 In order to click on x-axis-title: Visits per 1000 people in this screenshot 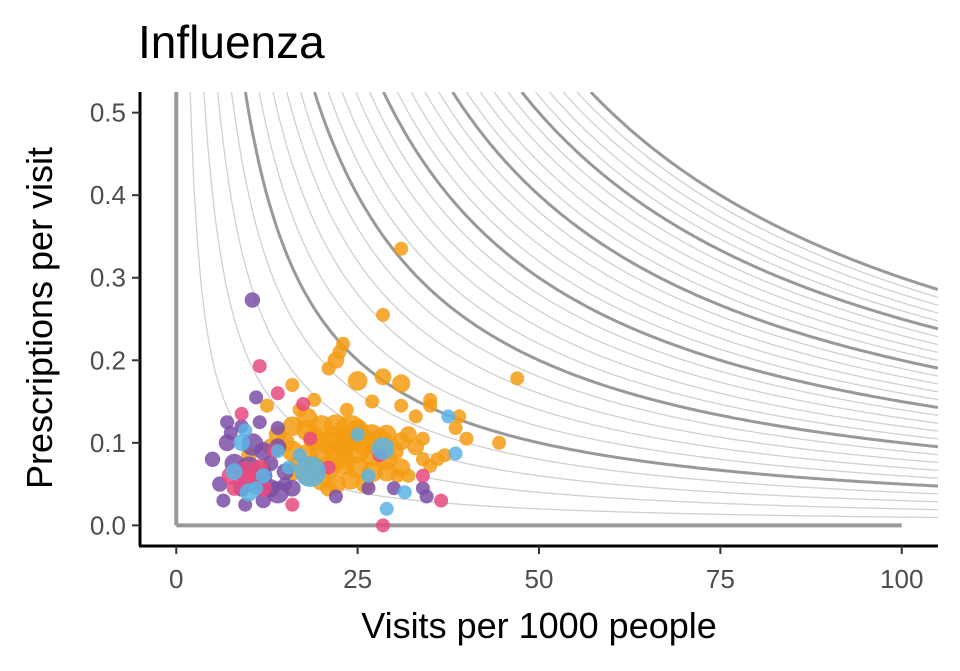, I will do `click(539, 625)`.